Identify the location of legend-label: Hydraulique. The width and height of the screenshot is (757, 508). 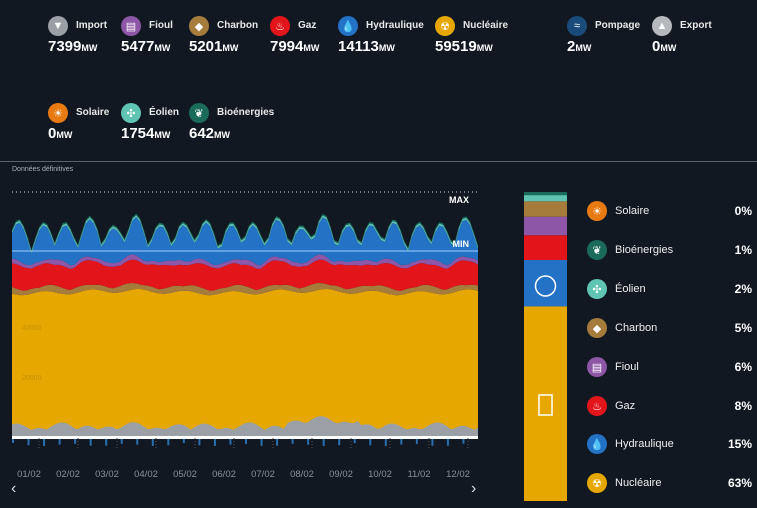
(644, 444).